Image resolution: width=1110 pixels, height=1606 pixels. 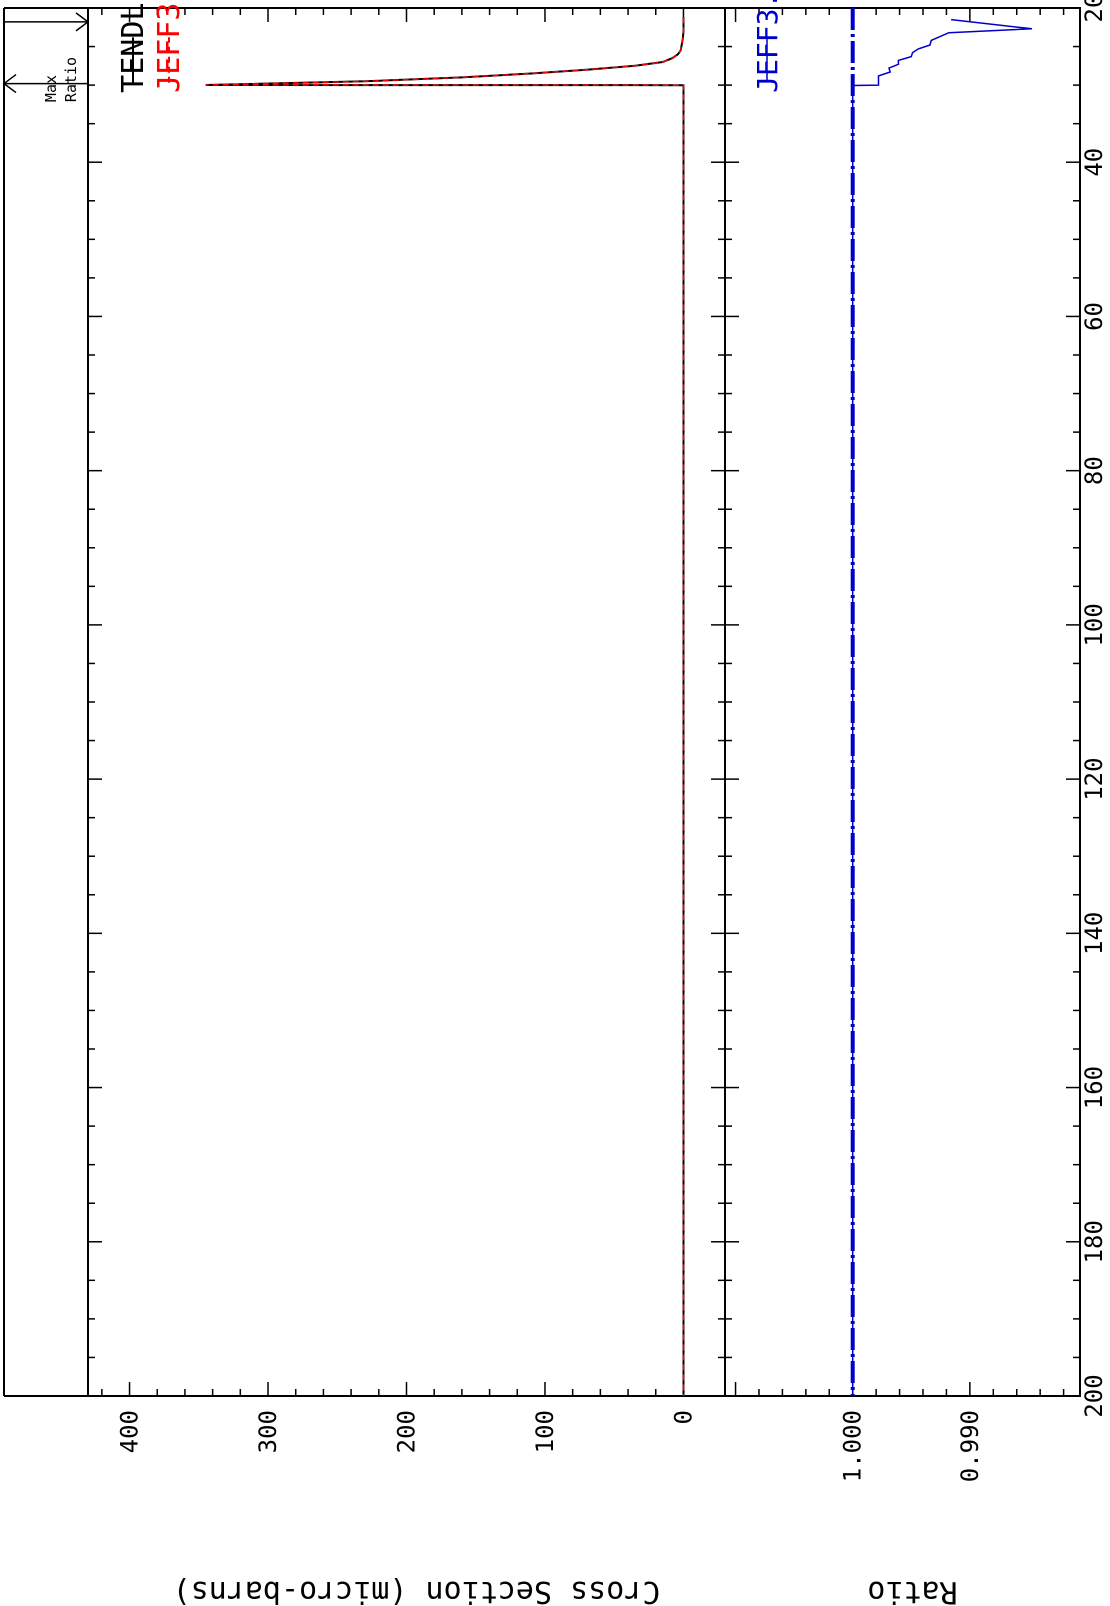 I want to click on ratio-series-line, so click(x=942, y=707).